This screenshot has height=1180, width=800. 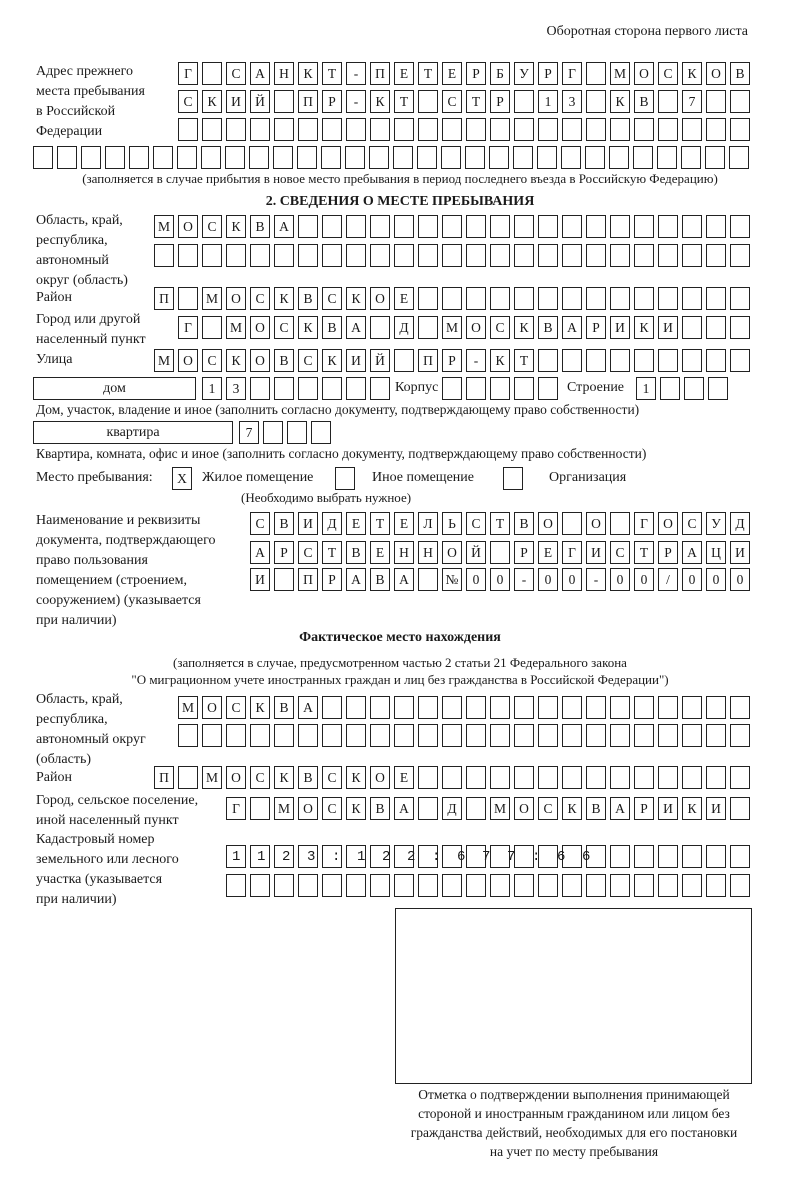 I want to click on form-cell: -, so click(x=476, y=360).